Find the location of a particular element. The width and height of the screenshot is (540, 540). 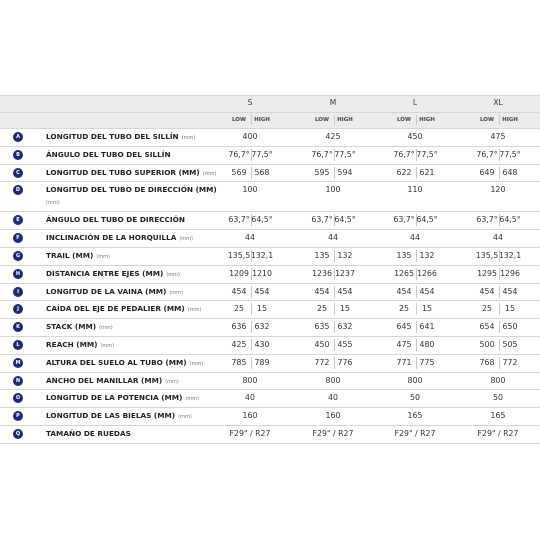

high-header: HIGH is located at coordinates (510, 120).